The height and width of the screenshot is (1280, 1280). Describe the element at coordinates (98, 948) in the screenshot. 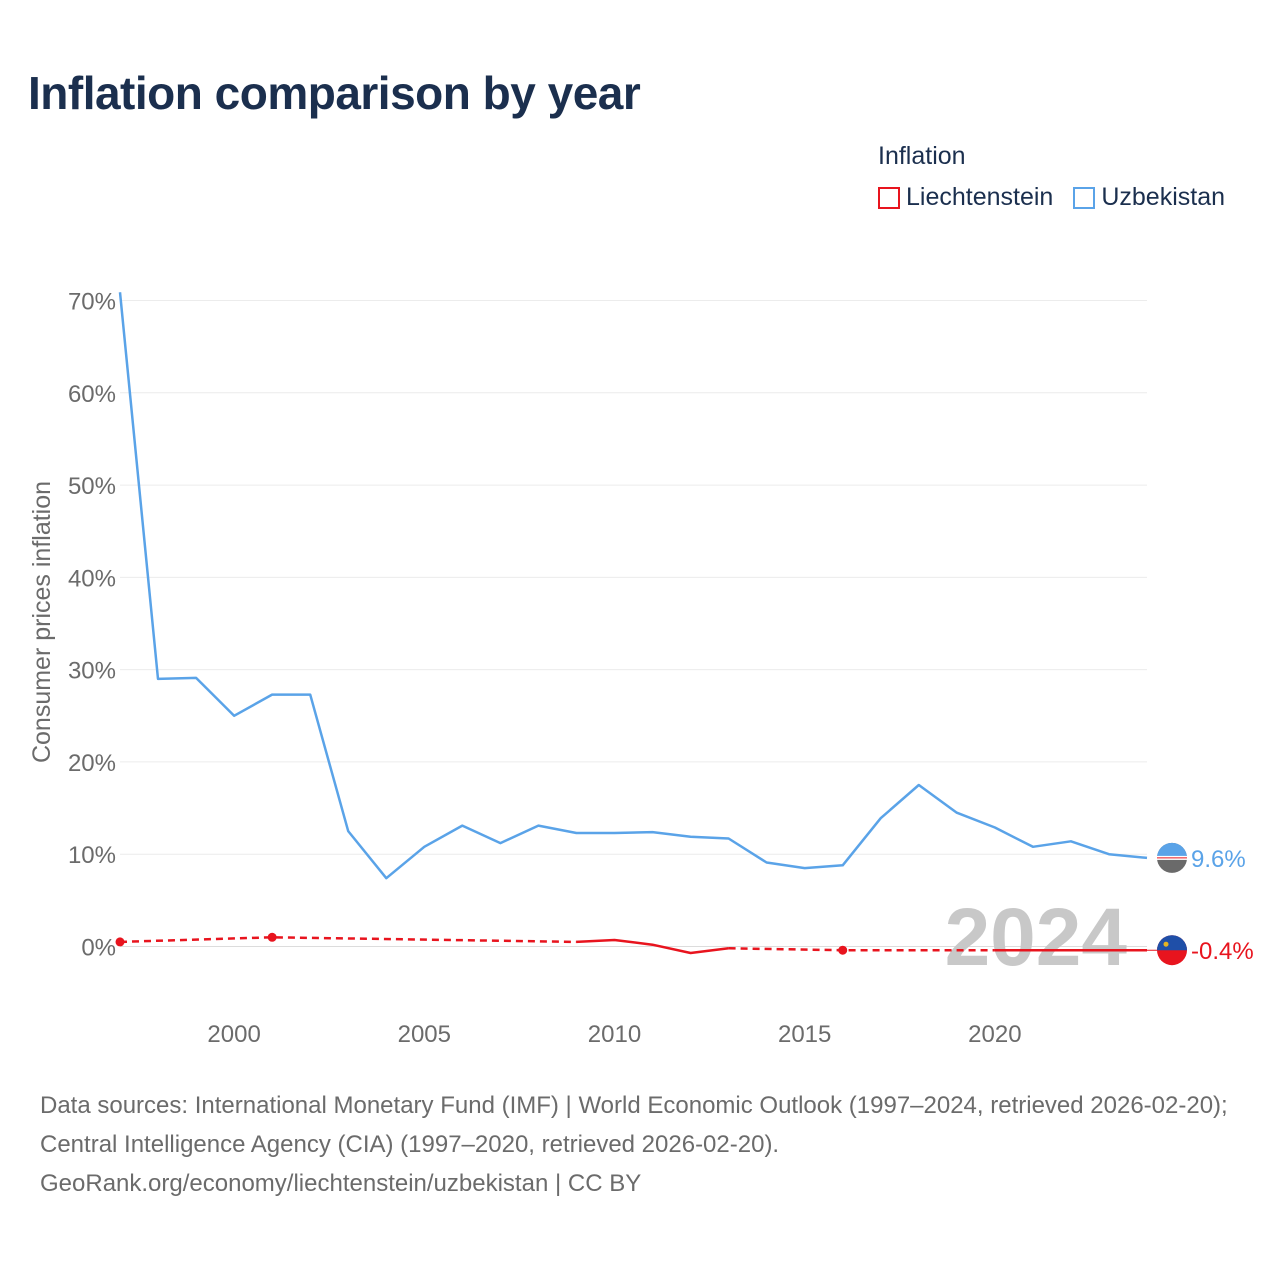

I see `y-tick-label-0: 0%` at that location.